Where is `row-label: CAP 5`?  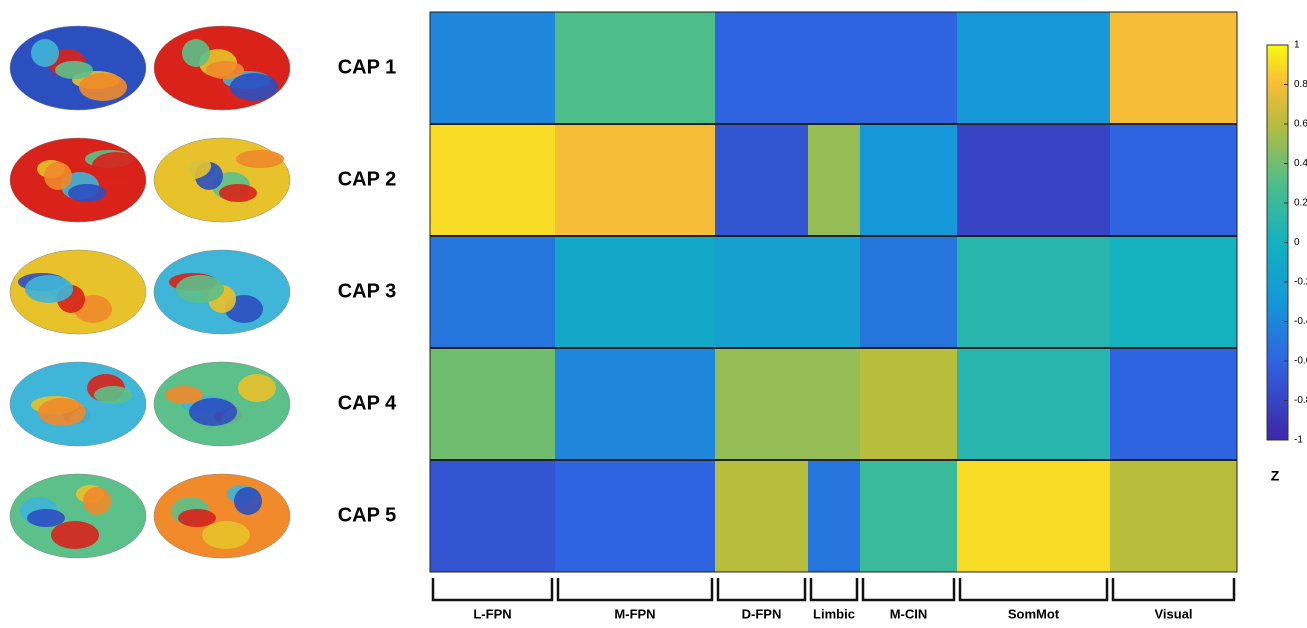 row-label: CAP 5 is located at coordinates (367, 515).